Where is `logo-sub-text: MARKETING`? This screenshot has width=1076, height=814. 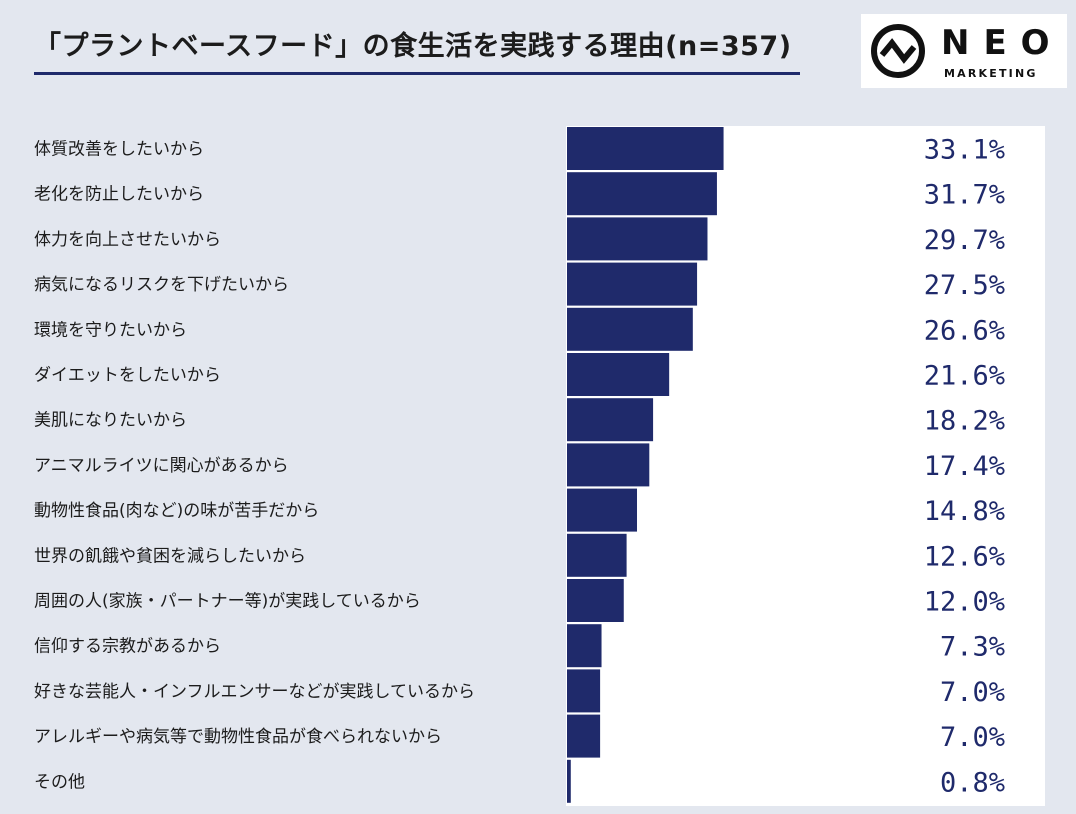
logo-sub-text: MARKETING is located at coordinates (991, 73).